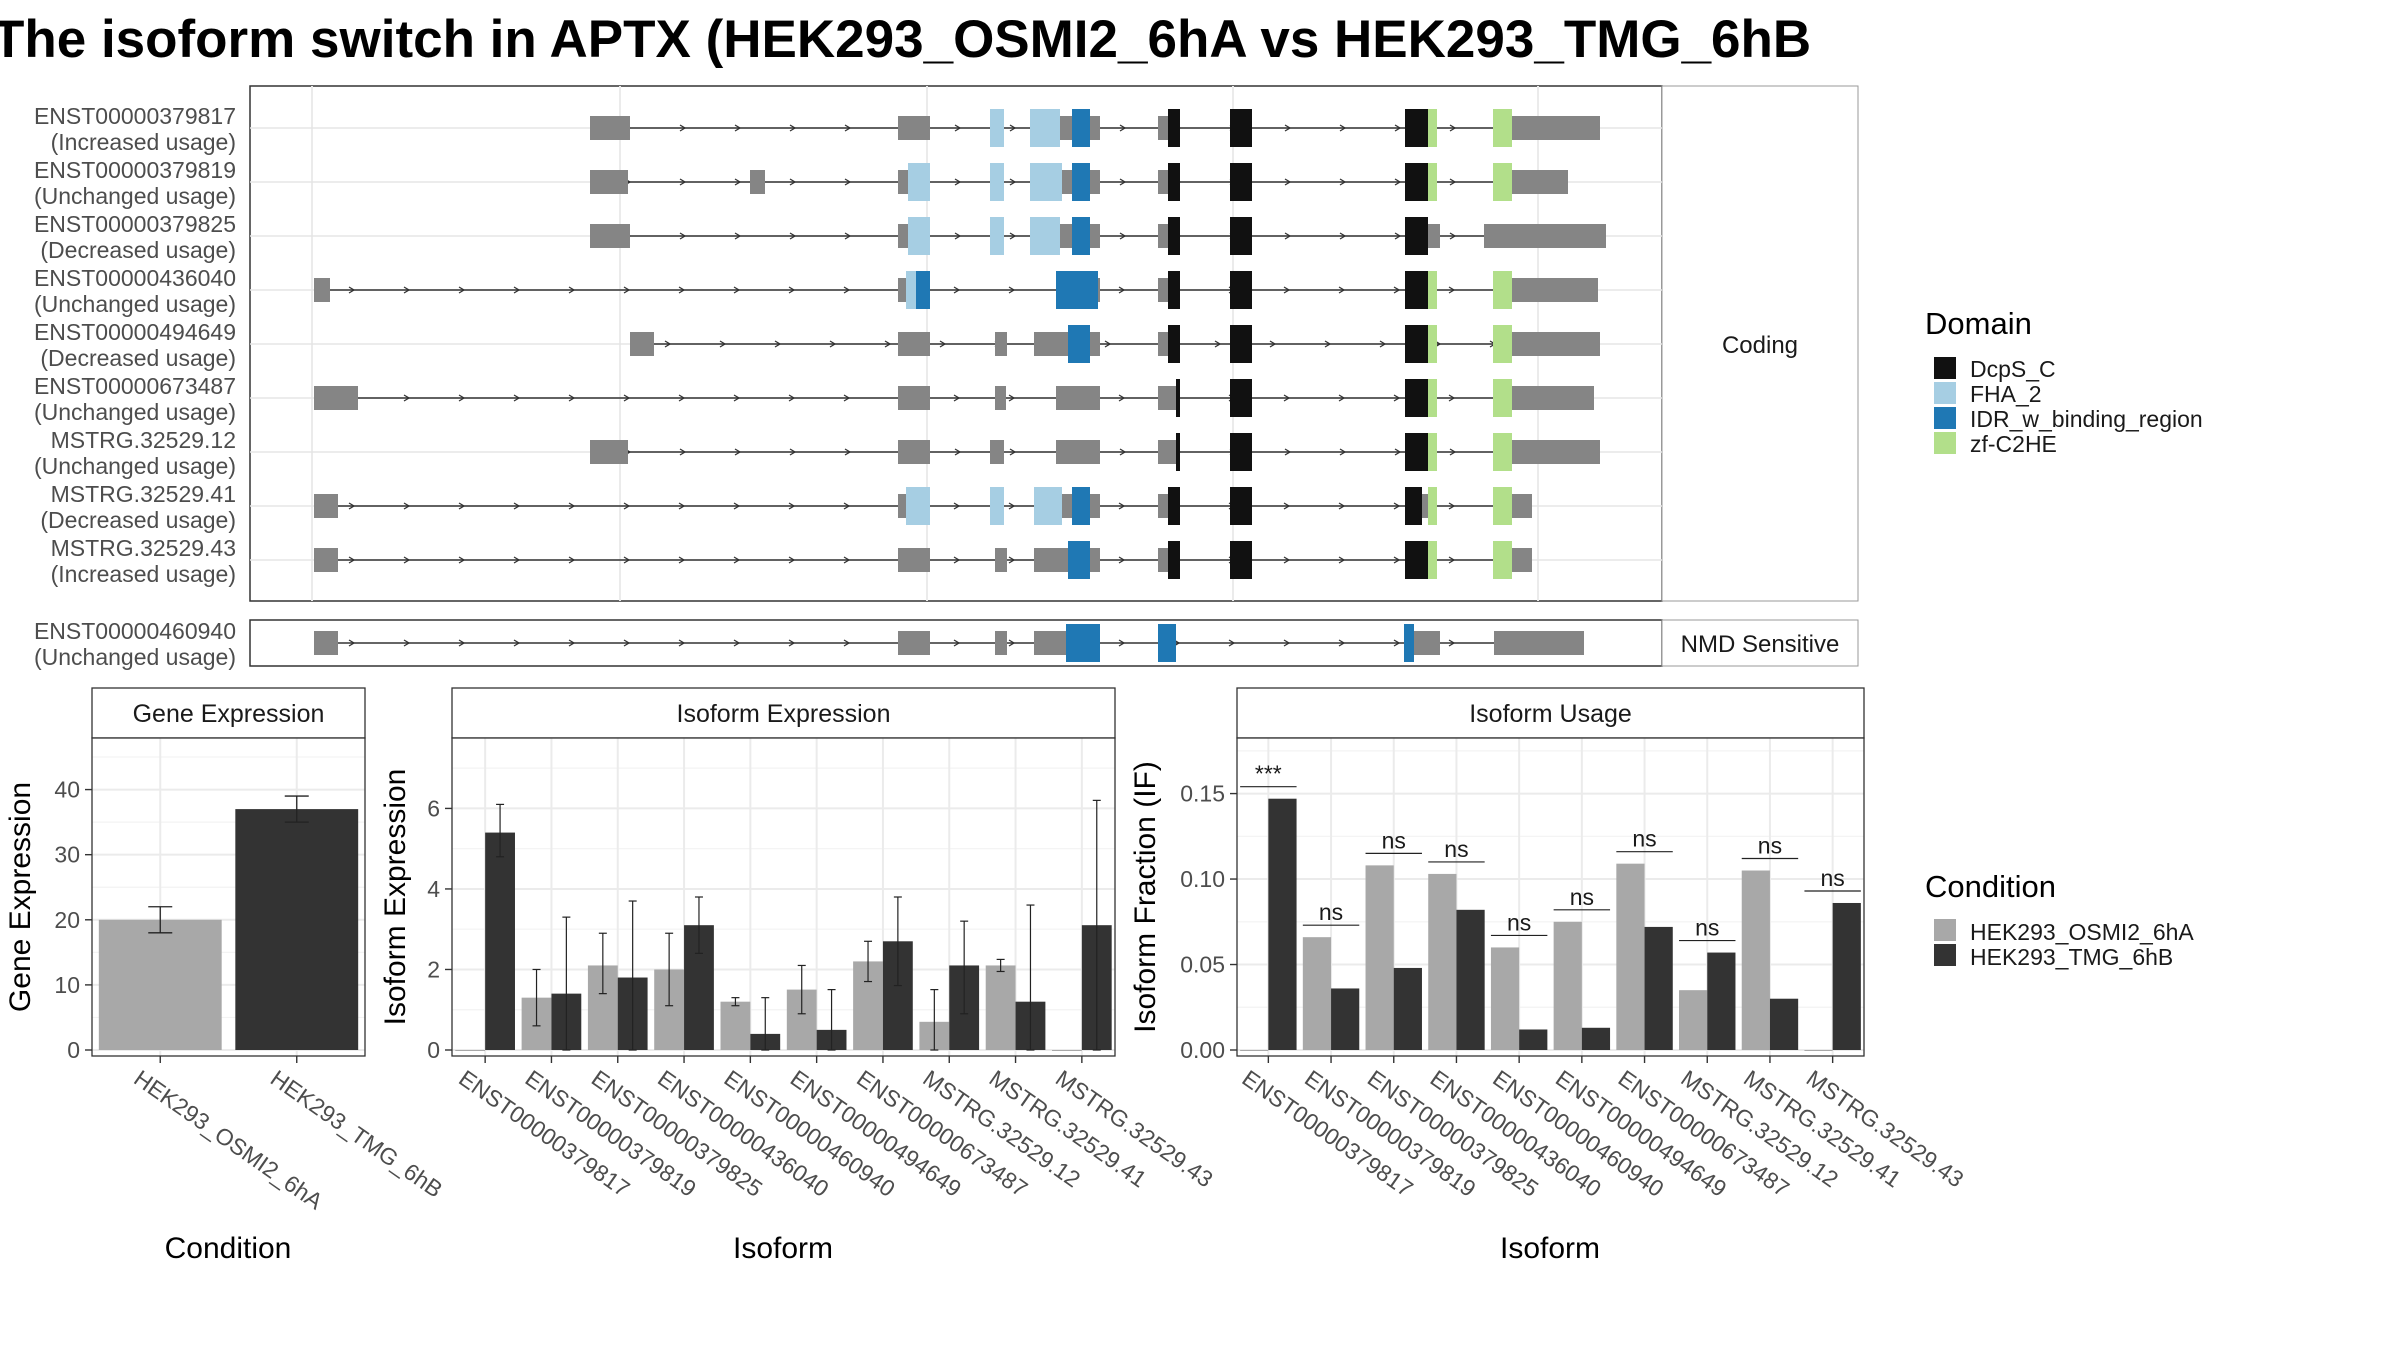 The width and height of the screenshot is (2400, 1350). I want to click on transcript-id-label: ENST00000379817, so click(135, 116).